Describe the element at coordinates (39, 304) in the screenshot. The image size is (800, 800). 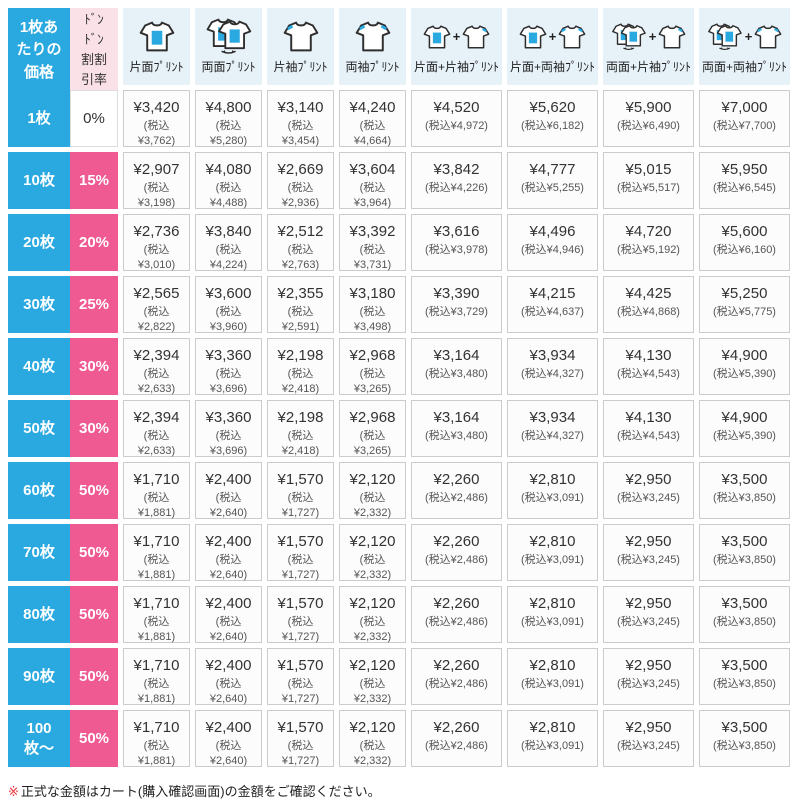
I see `quantity-cell: 30枚` at that location.